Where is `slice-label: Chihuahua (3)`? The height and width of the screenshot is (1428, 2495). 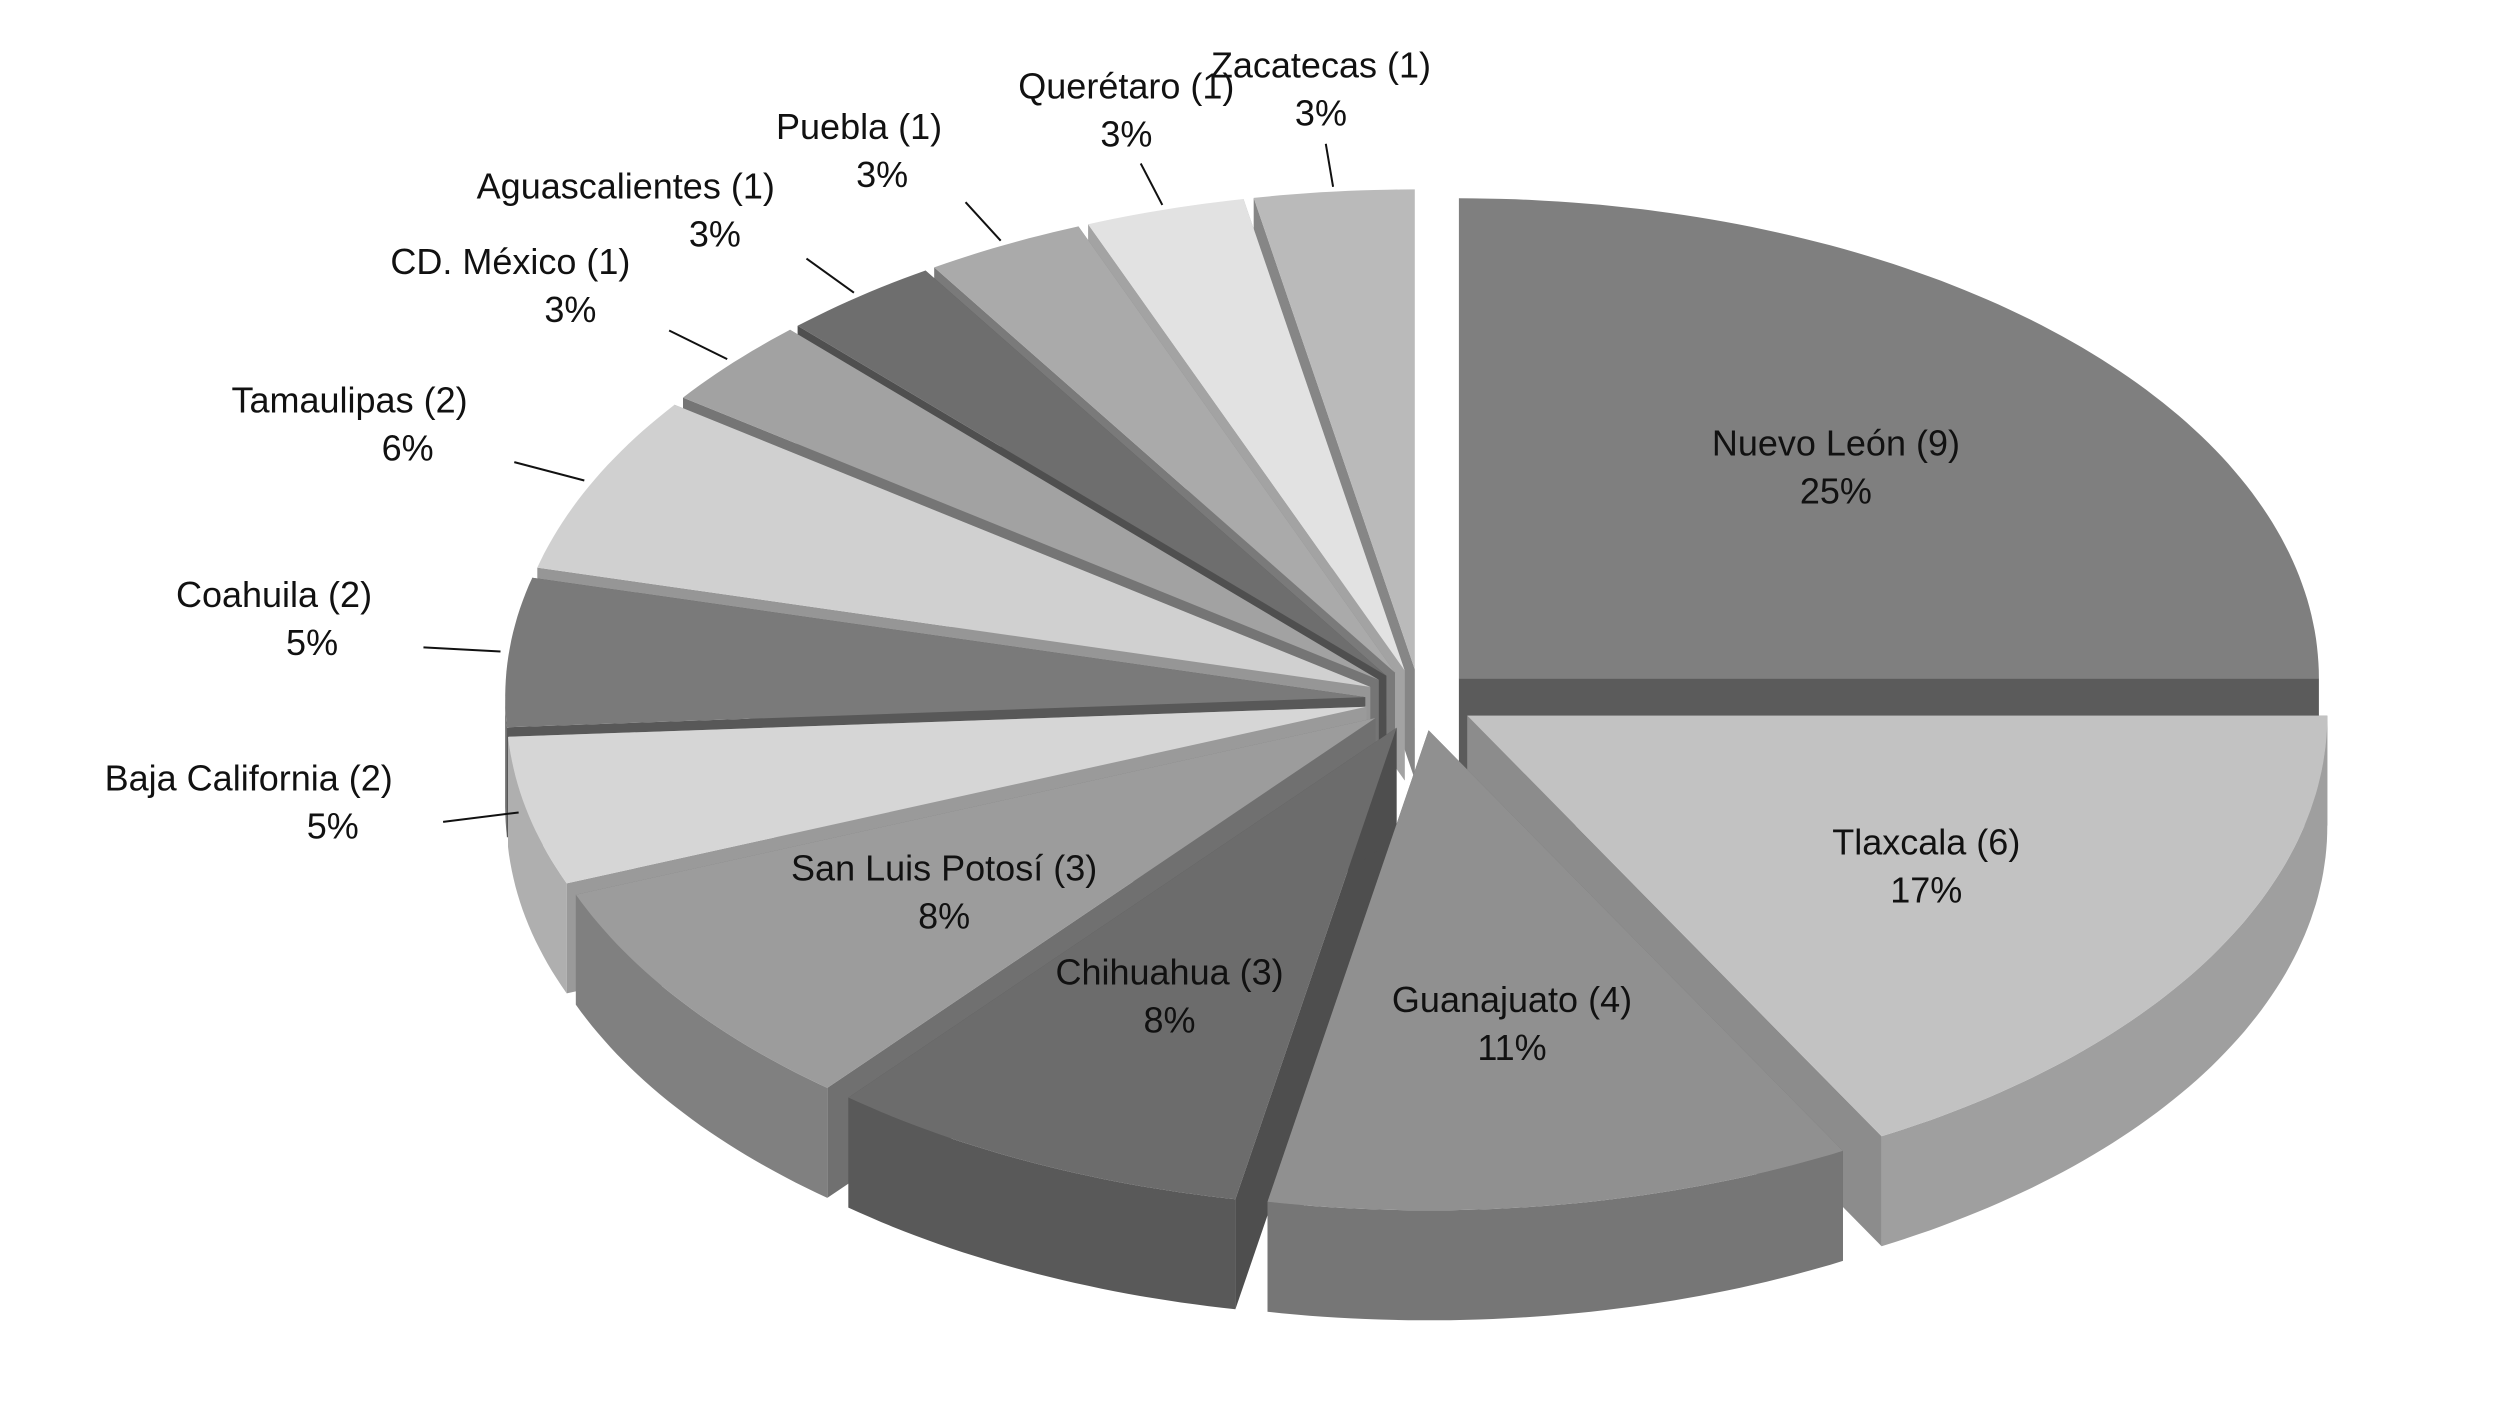 slice-label: Chihuahua (3) is located at coordinates (1169, 972).